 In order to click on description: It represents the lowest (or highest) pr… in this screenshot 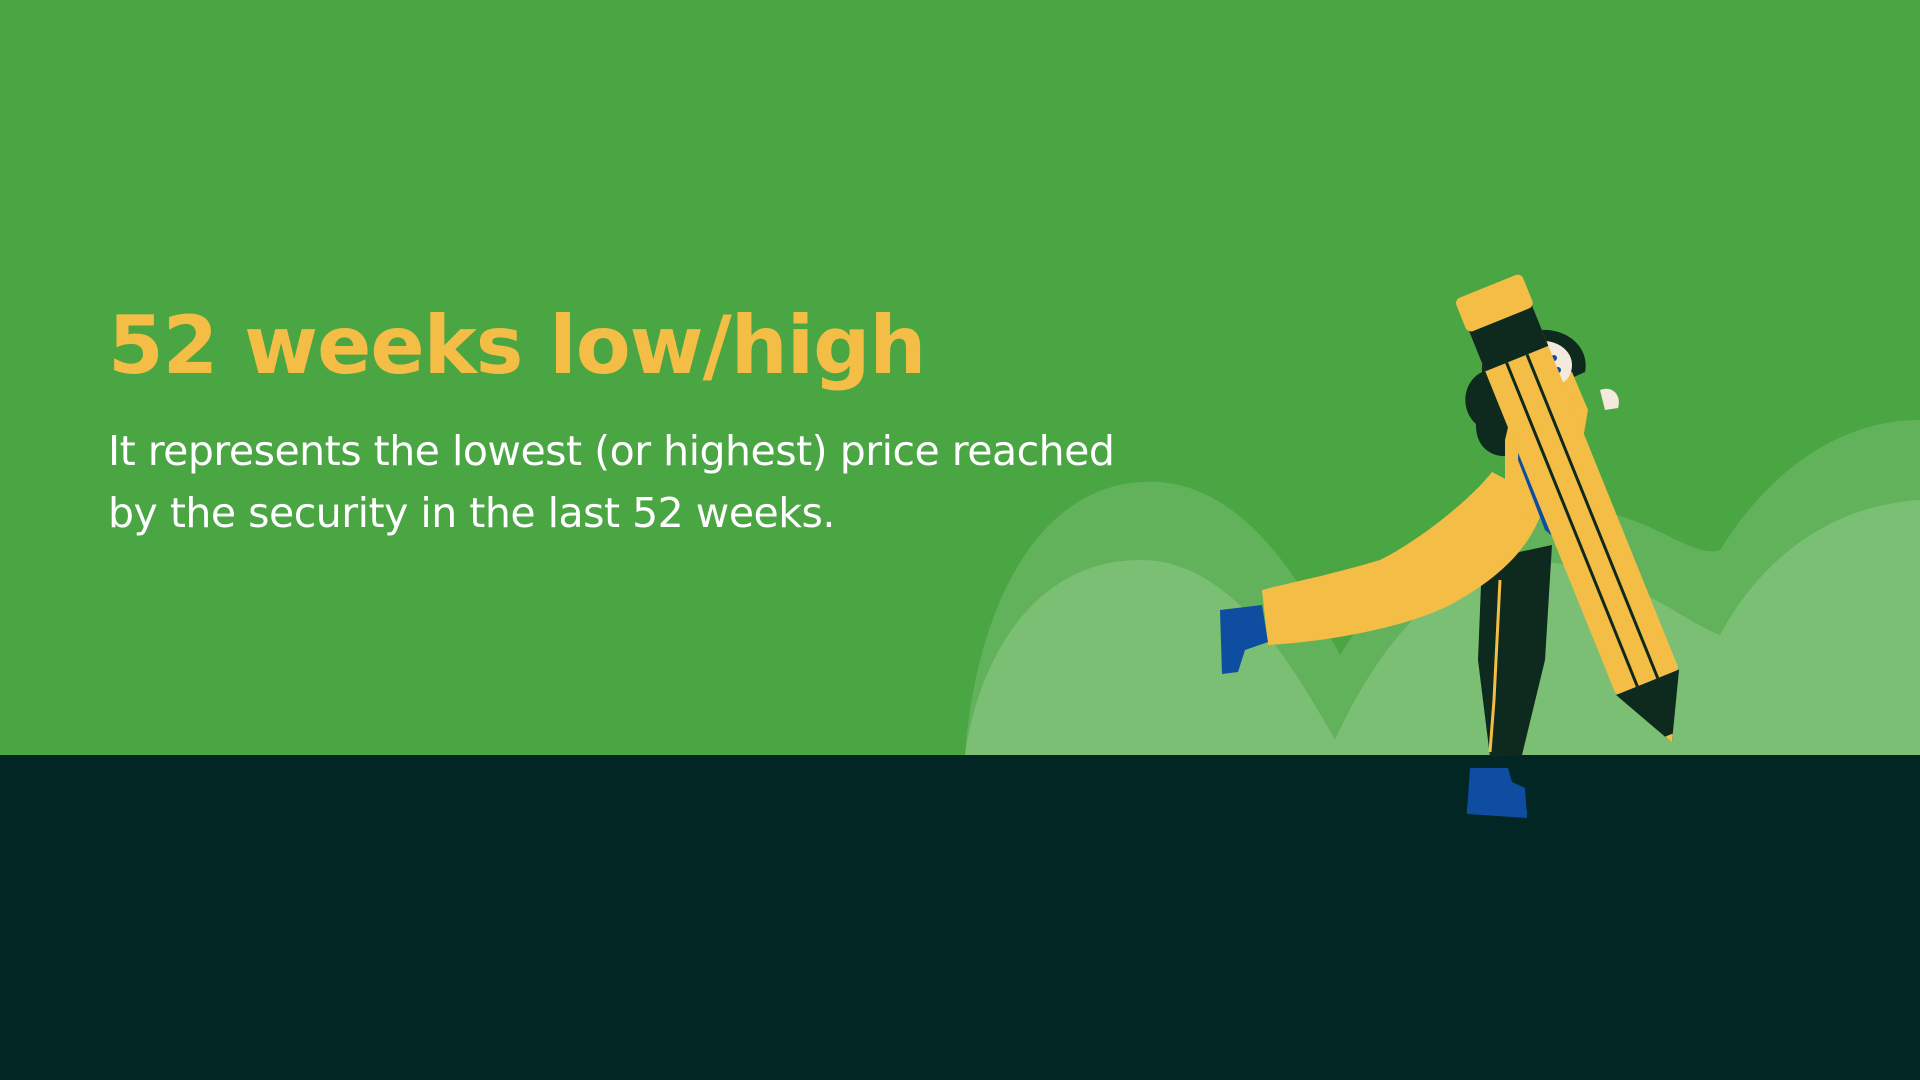, I will do `click(628, 482)`.